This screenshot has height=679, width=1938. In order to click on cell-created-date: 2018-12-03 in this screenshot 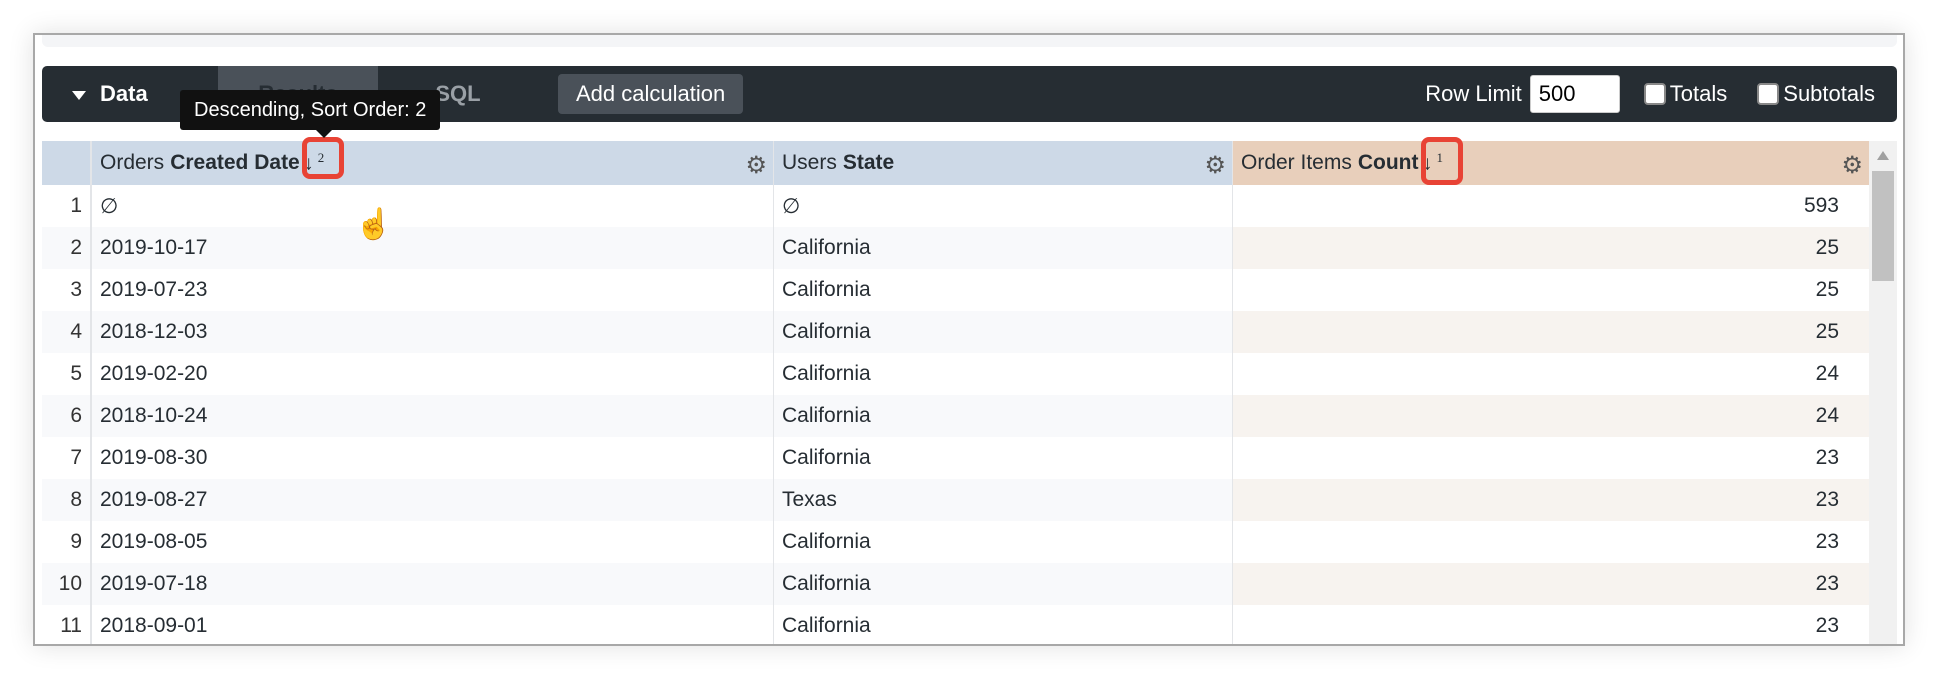, I will do `click(433, 332)`.